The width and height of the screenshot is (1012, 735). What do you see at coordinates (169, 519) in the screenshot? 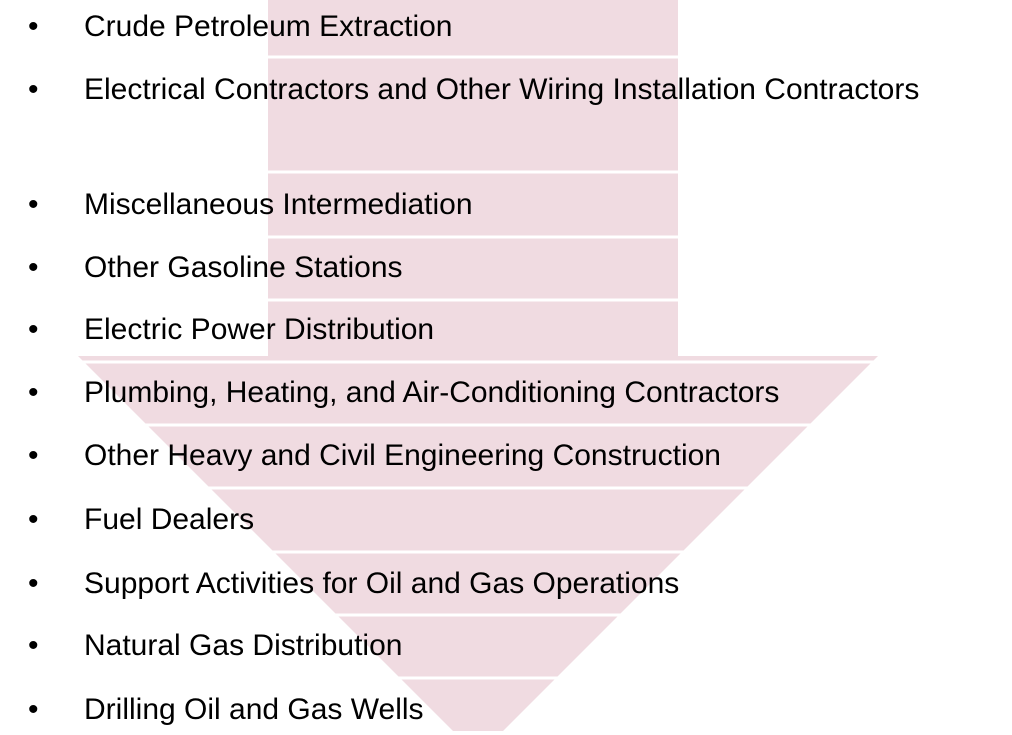
I see `item-text: Fuel Dealers` at bounding box center [169, 519].